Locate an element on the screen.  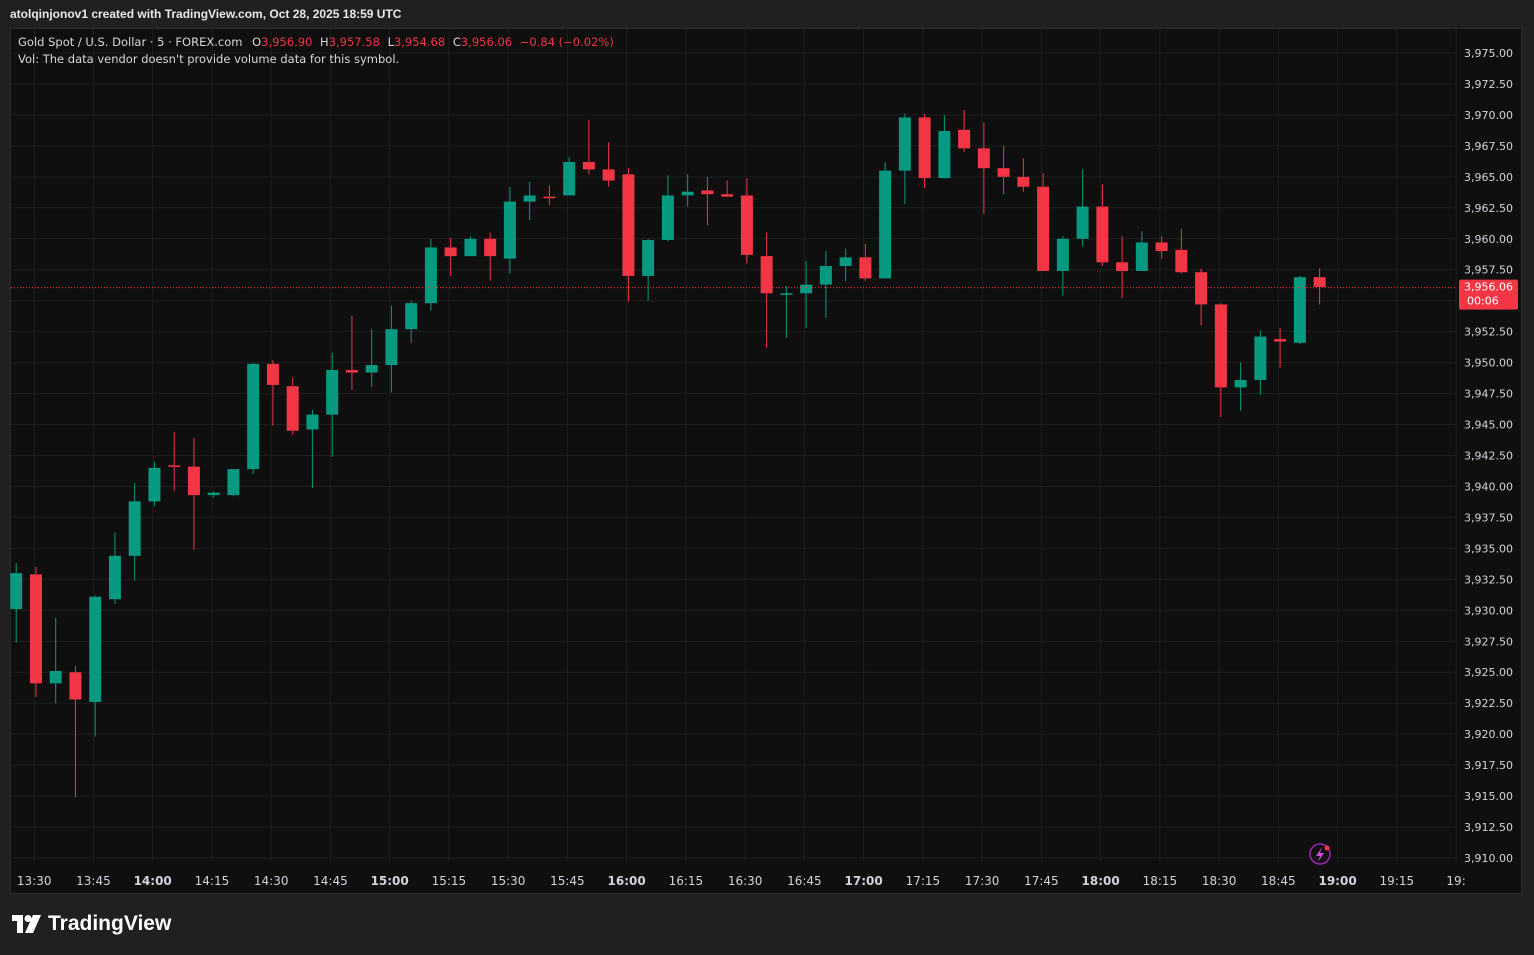
time-tick-label: 16:30 is located at coordinates (745, 881).